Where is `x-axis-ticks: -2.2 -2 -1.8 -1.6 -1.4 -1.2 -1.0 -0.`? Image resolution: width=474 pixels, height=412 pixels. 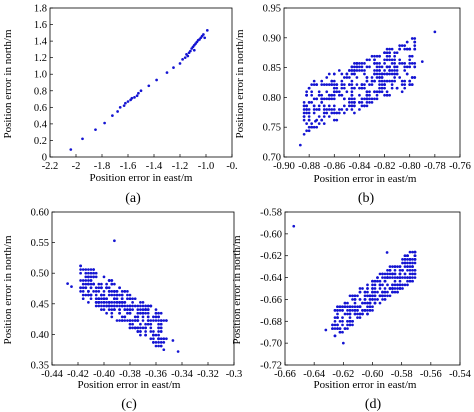
x-axis-ticks: -2.2 -2 -1.8 -1.6 -1.4 -1.2 -1.0 -0. is located at coordinates (140, 163).